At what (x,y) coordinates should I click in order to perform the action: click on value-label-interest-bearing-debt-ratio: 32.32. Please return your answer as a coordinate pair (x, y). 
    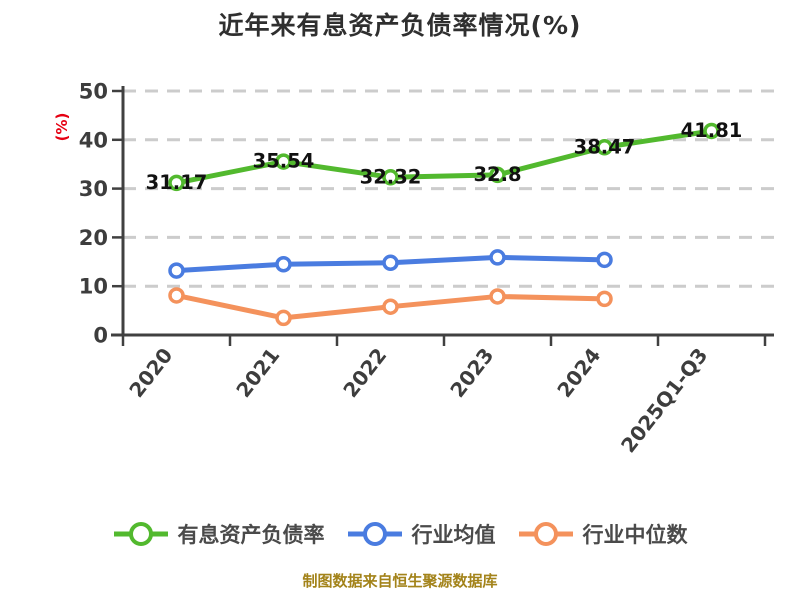
    Looking at the image, I should click on (391, 176).